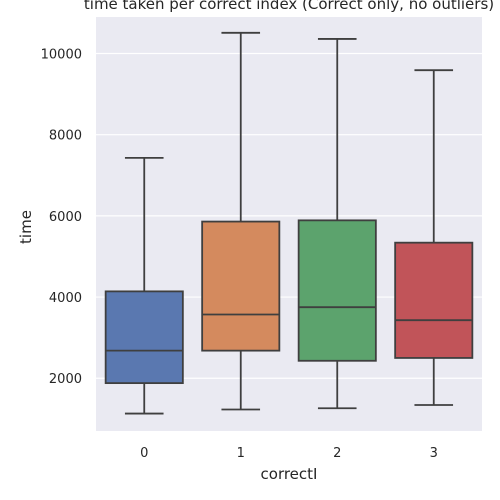 The image size is (500, 500). What do you see at coordinates (289, 474) in the screenshot?
I see `x-axis-label: correctI` at bounding box center [289, 474].